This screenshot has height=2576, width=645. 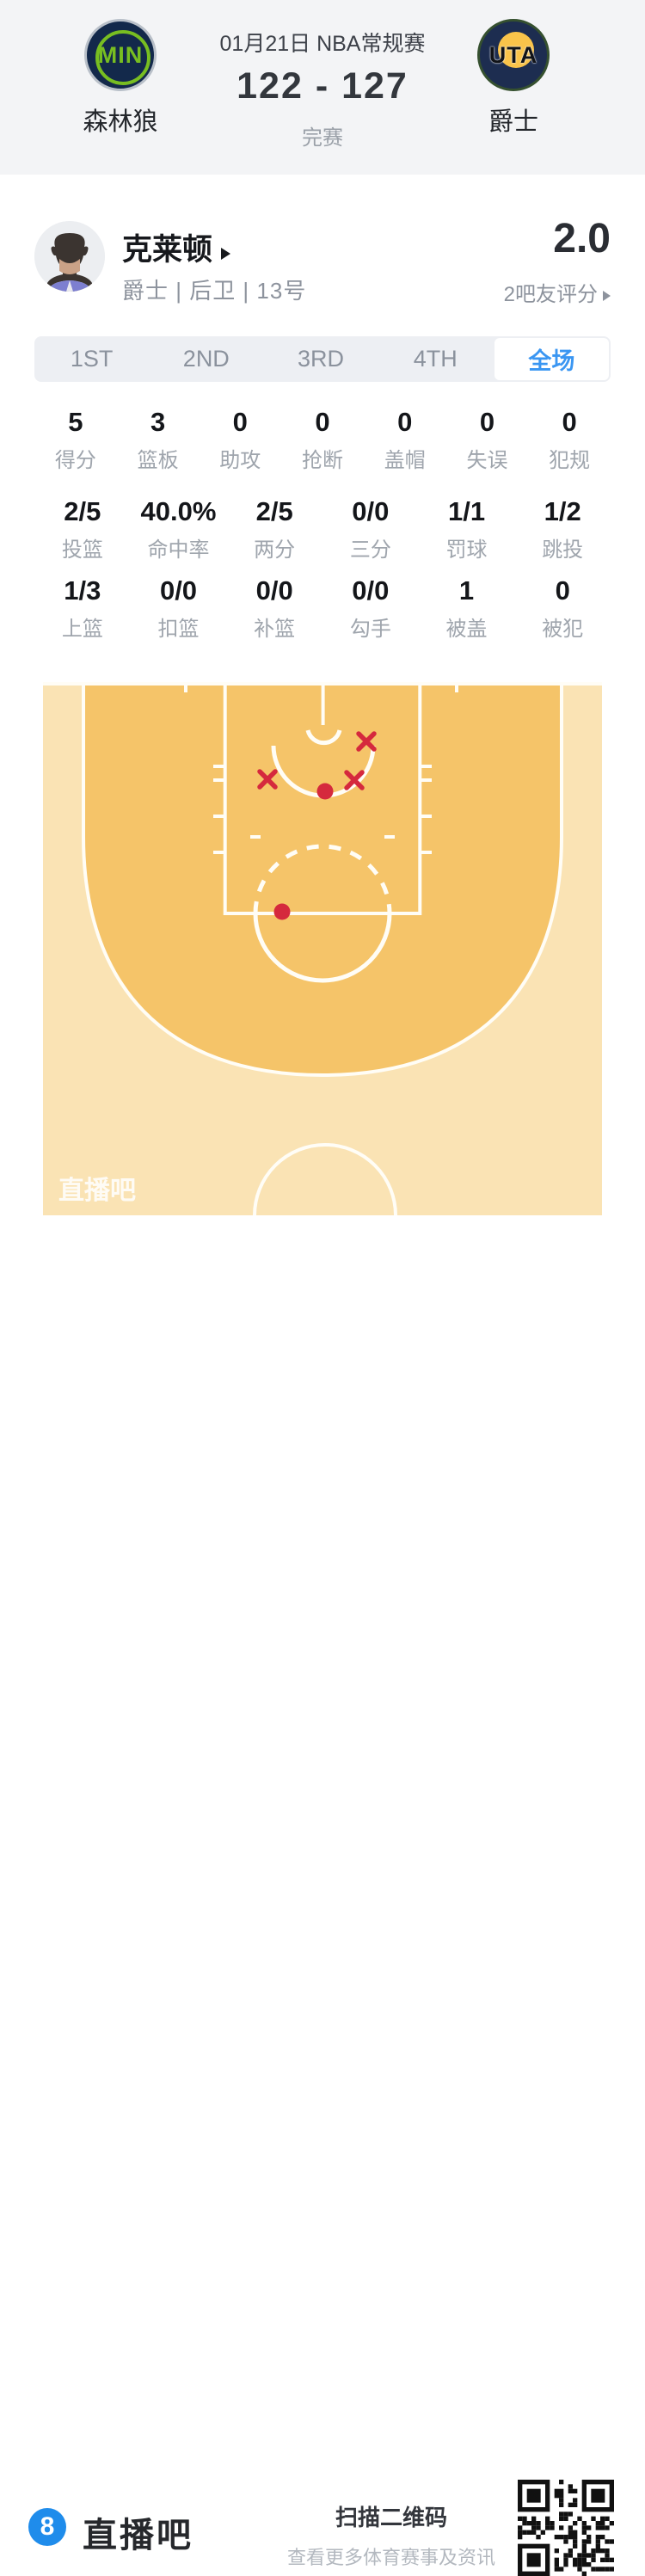 What do you see at coordinates (323, 460) in the screenshot?
I see `stat-label: 抢断` at bounding box center [323, 460].